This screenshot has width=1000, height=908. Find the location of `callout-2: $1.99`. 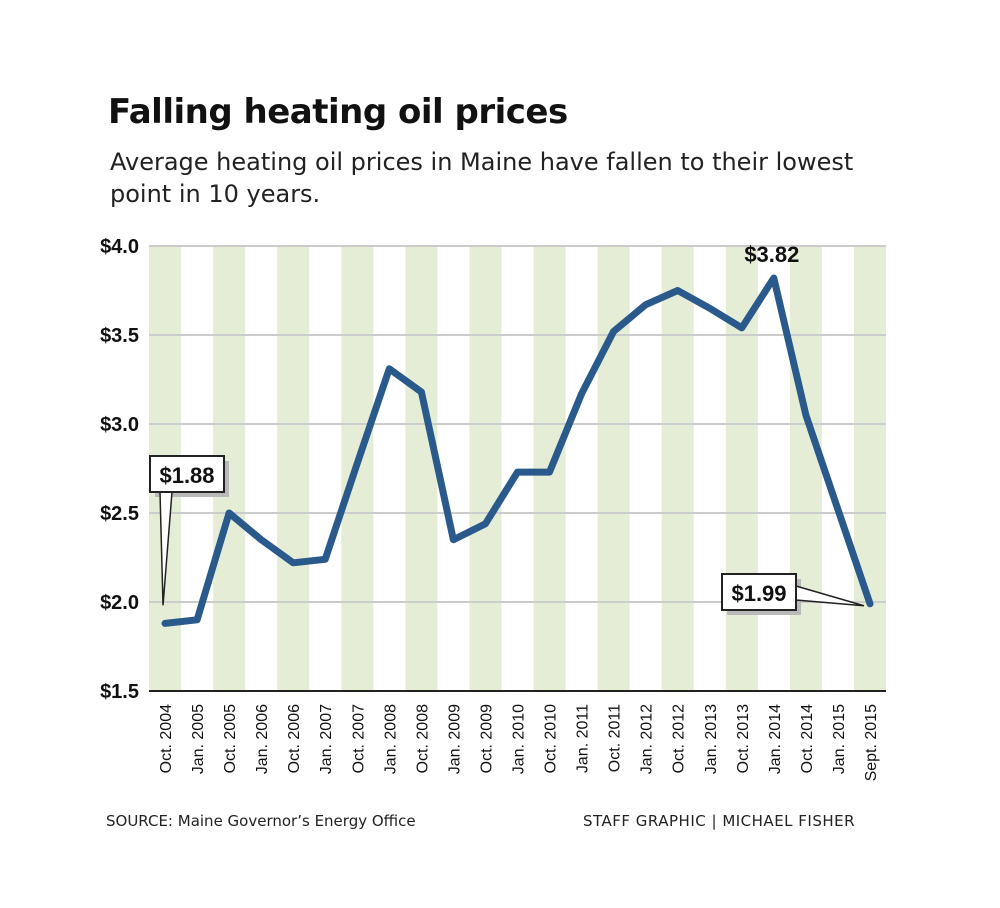

callout-2: $1.99 is located at coordinates (793, 594).